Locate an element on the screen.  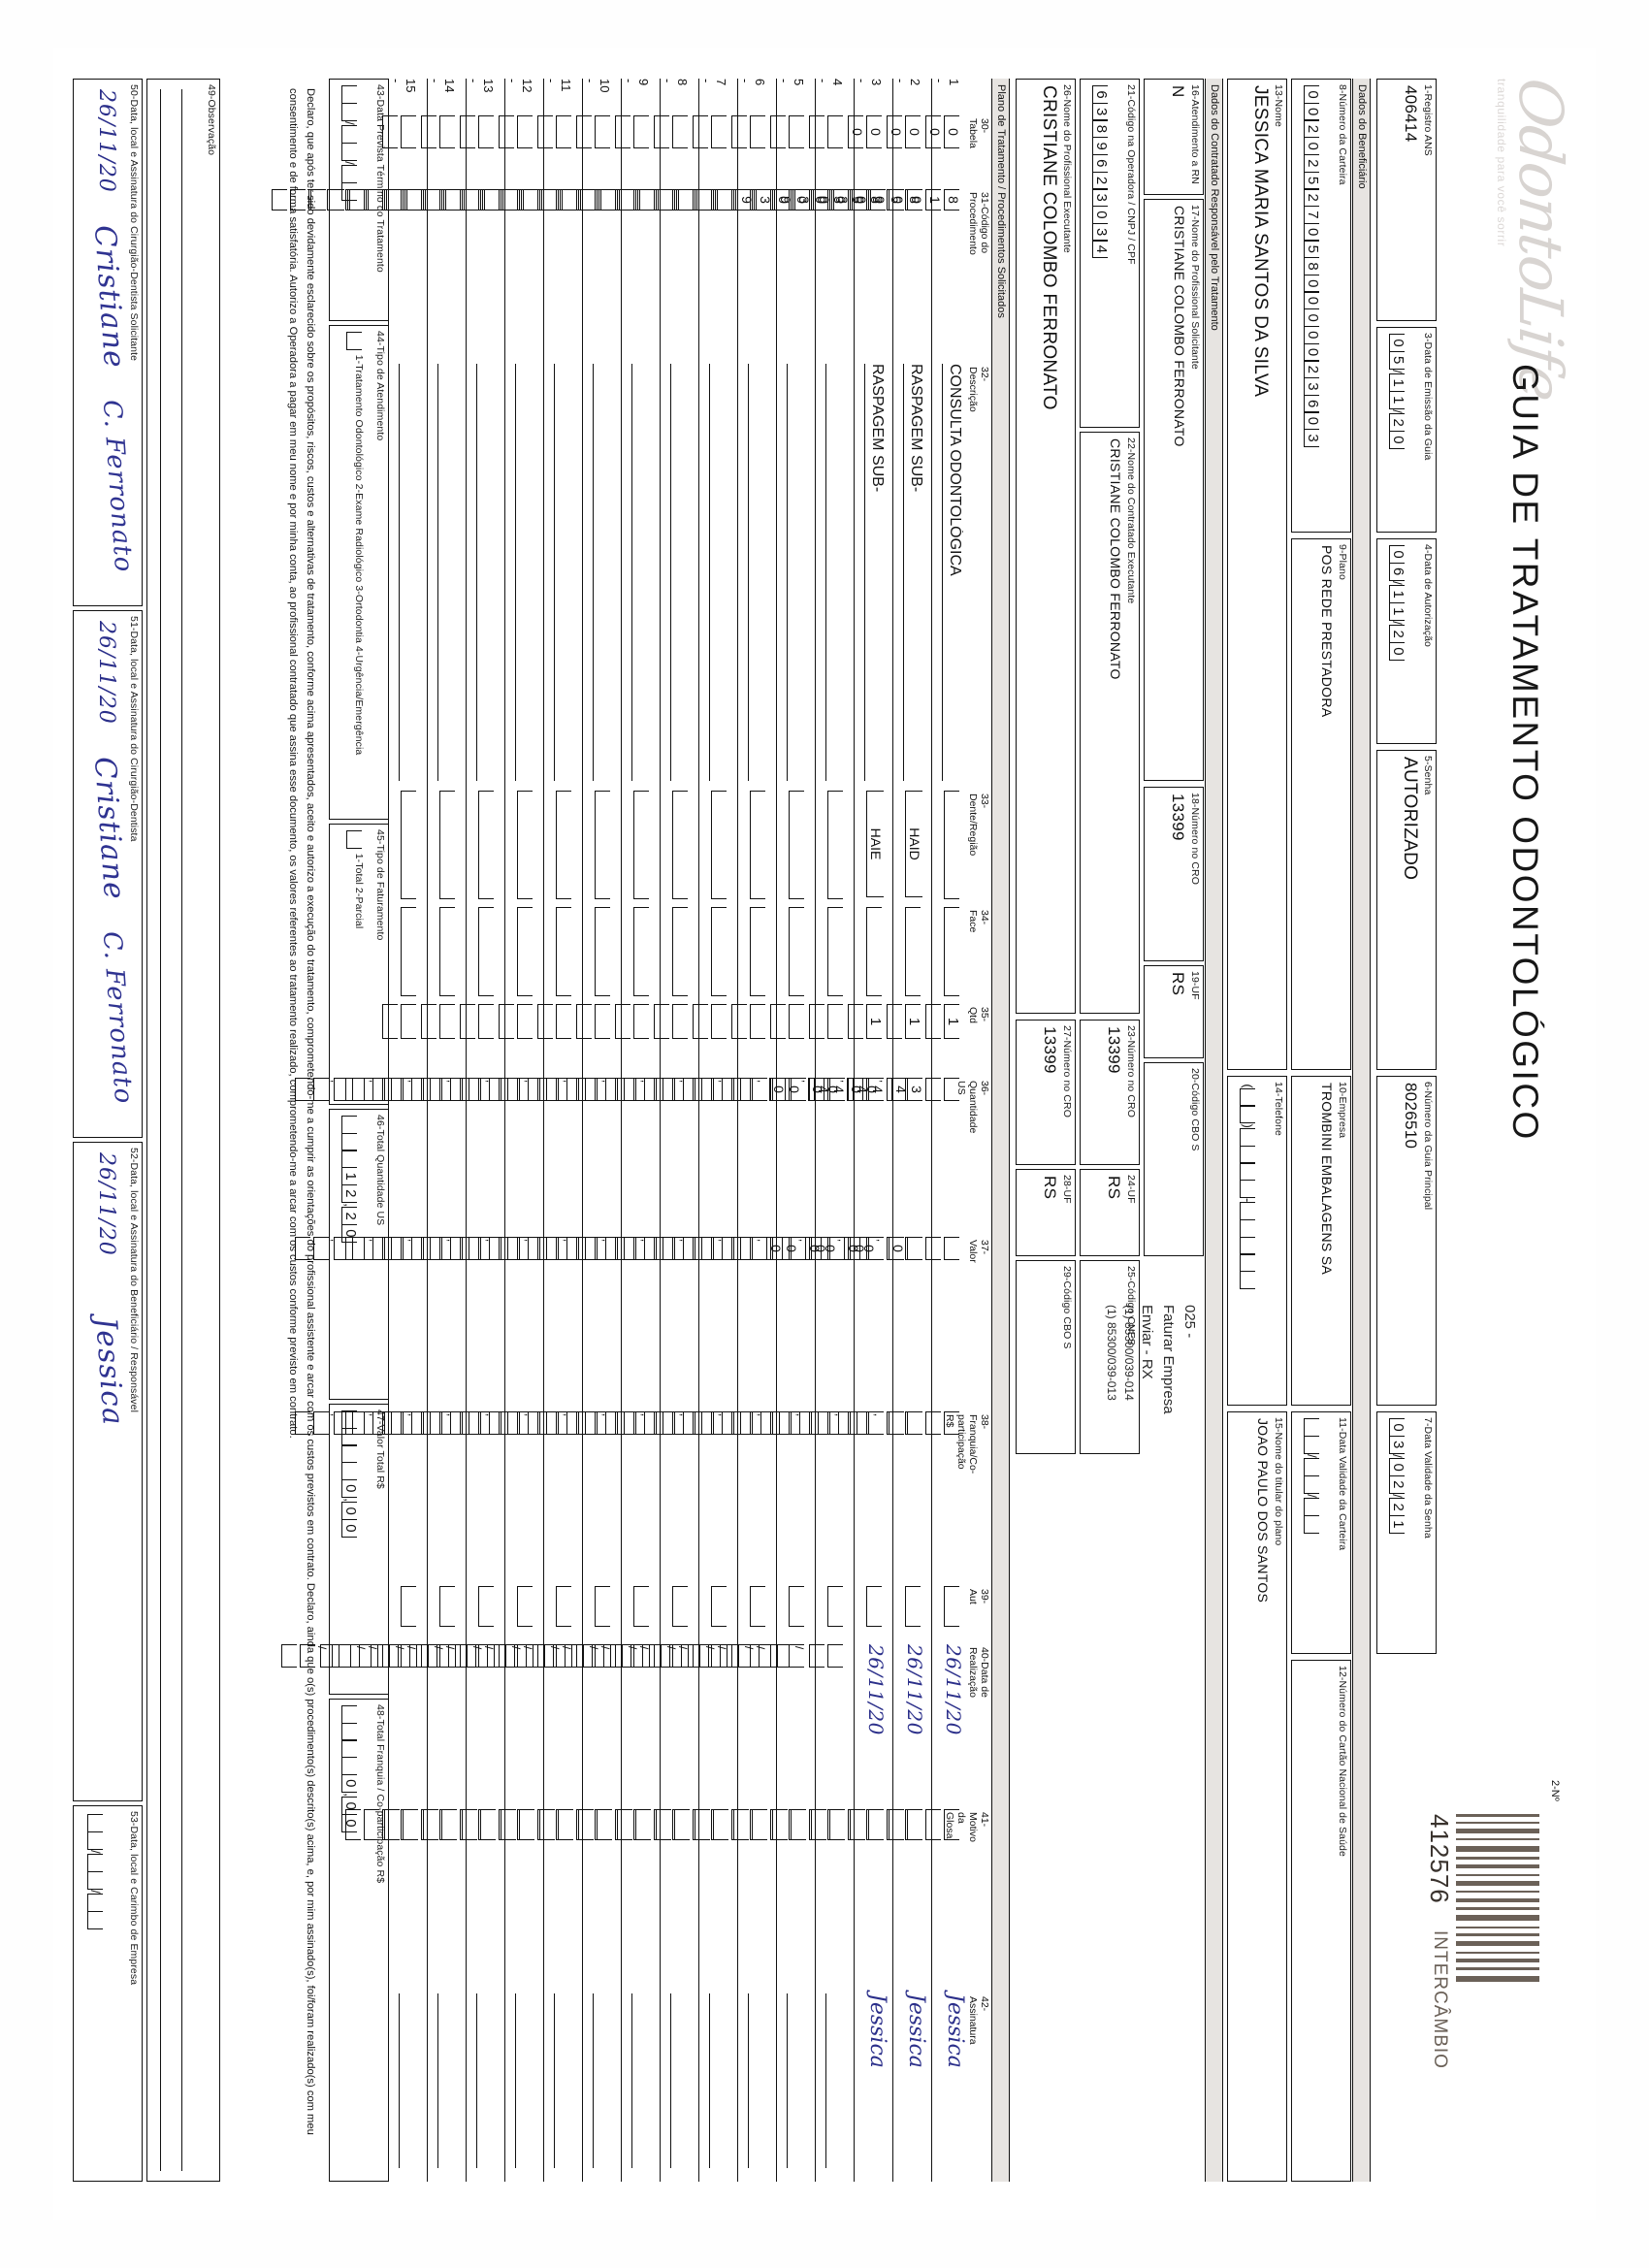
field-18-numero-cro: 18-Número no CRO 13399 is located at coordinates (1174, 874).